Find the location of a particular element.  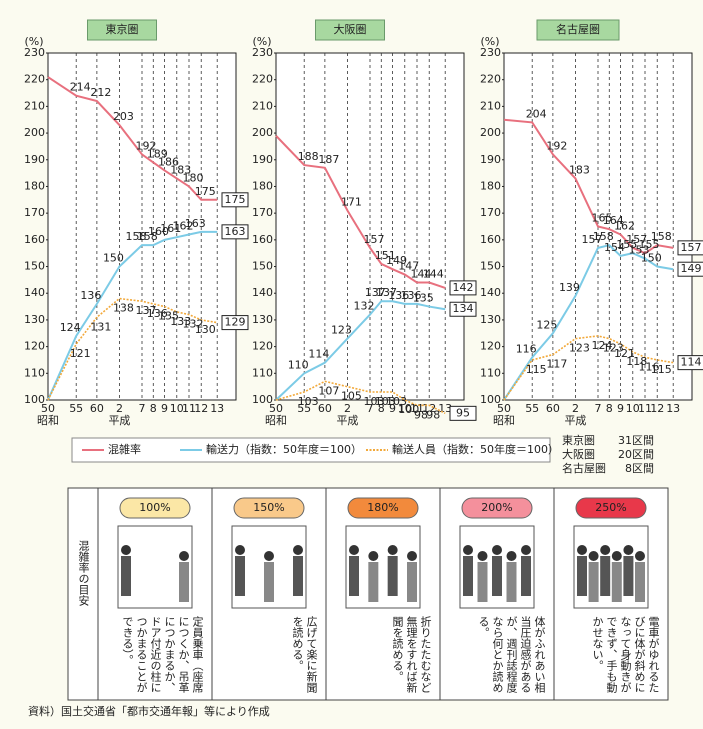

panel-title: 名古屋圏 is located at coordinates (578, 29).